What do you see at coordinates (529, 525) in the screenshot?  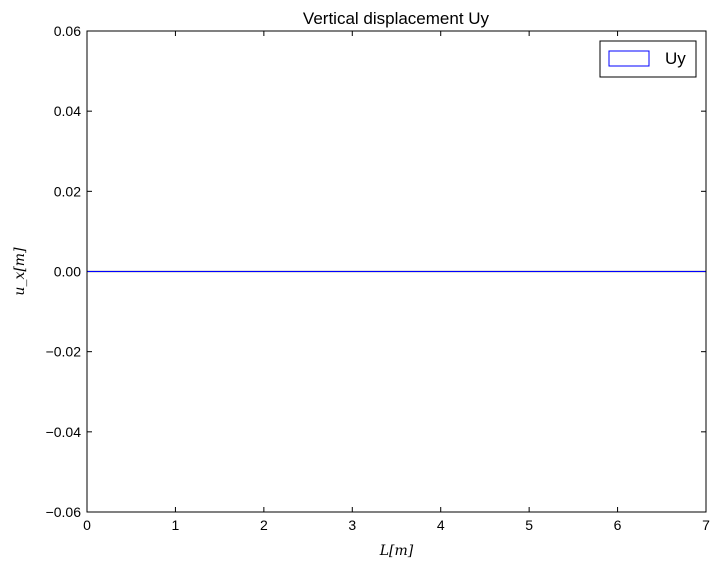 I see `x-tick-label: 5` at bounding box center [529, 525].